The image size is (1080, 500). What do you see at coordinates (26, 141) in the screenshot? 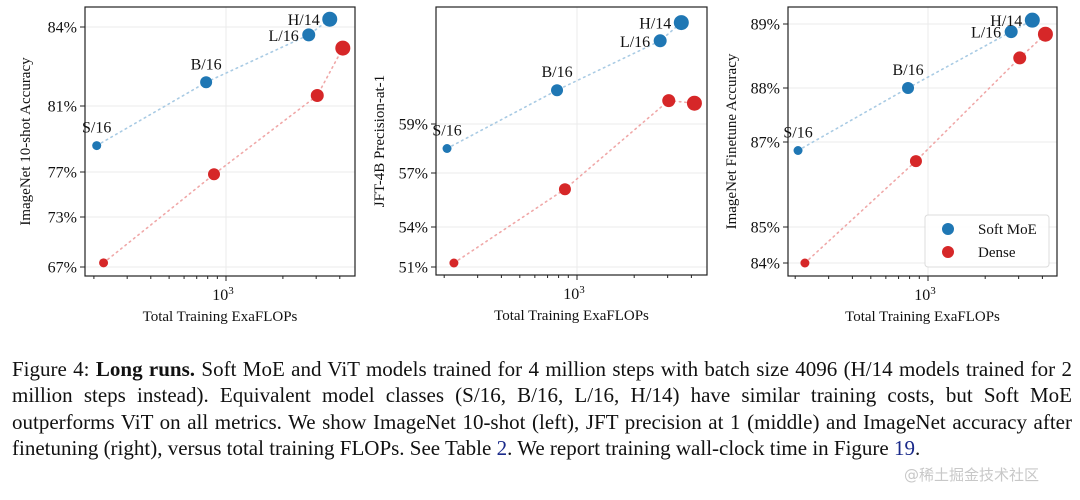
I see `y-axis-label: ImageNet 10-shot Accuracy` at bounding box center [26, 141].